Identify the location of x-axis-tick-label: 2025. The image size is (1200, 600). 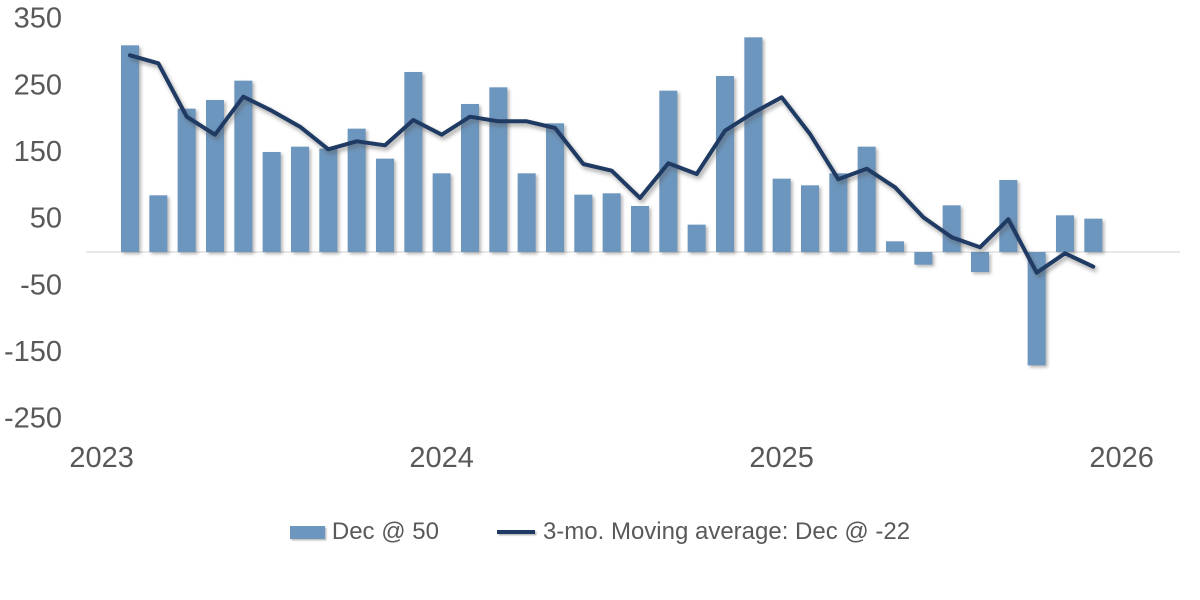
(781, 458).